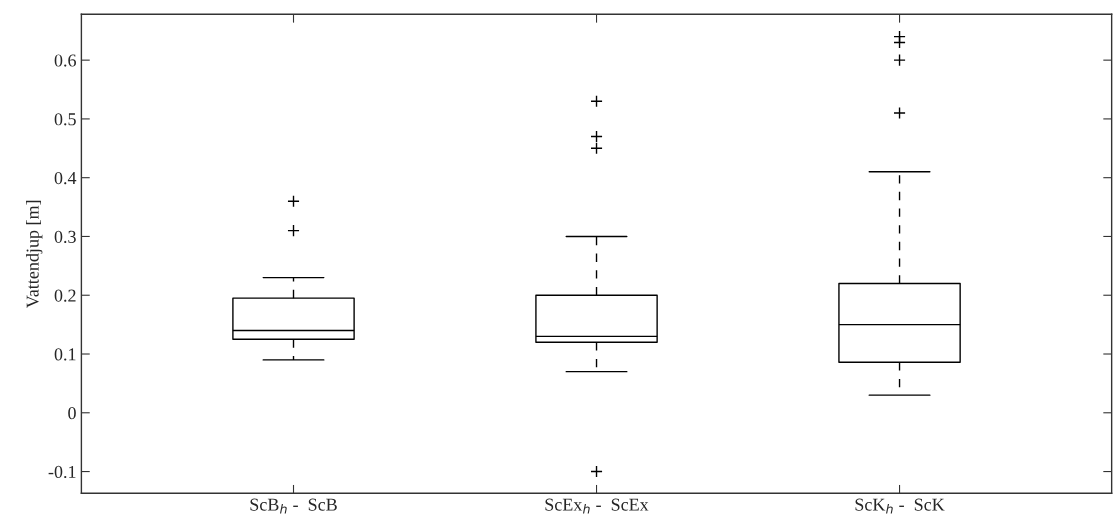  I want to click on y-tick-label: 0, so click(72, 413).